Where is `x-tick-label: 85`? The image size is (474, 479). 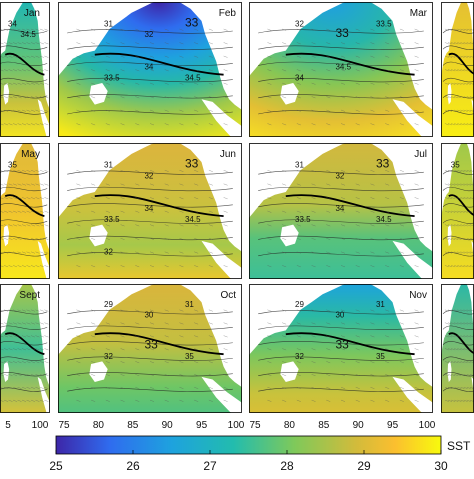 x-tick-label: 85 is located at coordinates (324, 425).